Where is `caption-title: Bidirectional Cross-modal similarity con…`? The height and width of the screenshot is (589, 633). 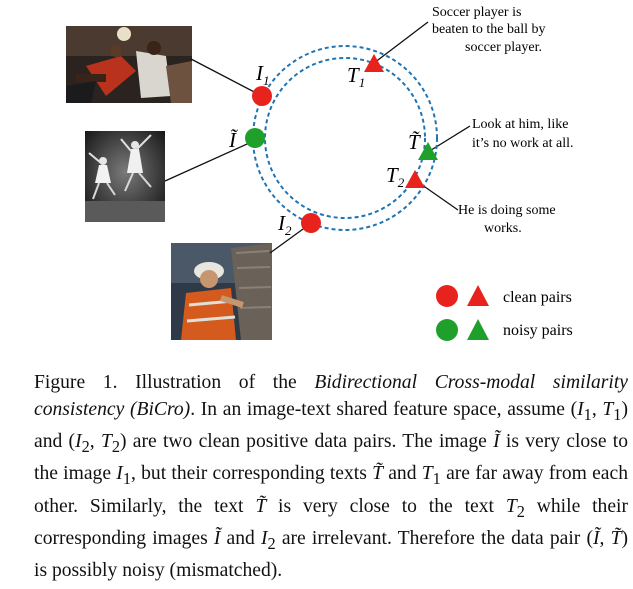
caption-title: Bidirectional Cross-modal similarity con… is located at coordinates (331, 396).